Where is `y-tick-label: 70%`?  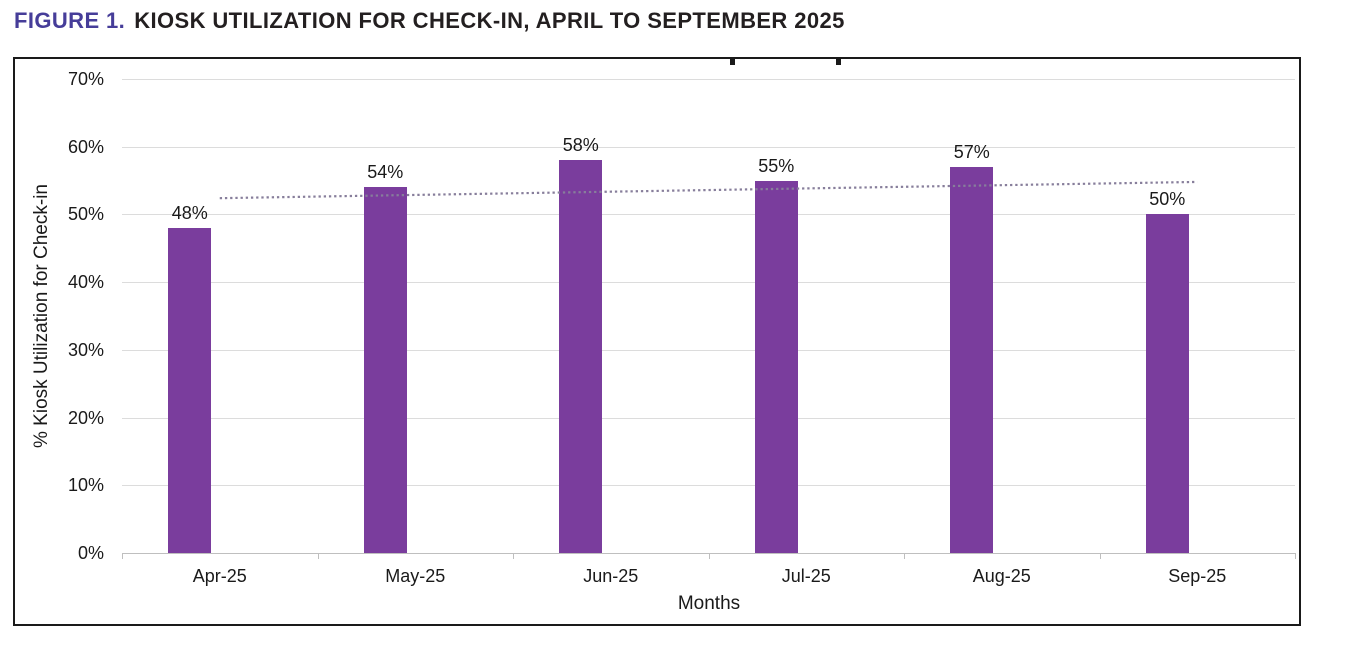
y-tick-label: 70% is located at coordinates (85, 79).